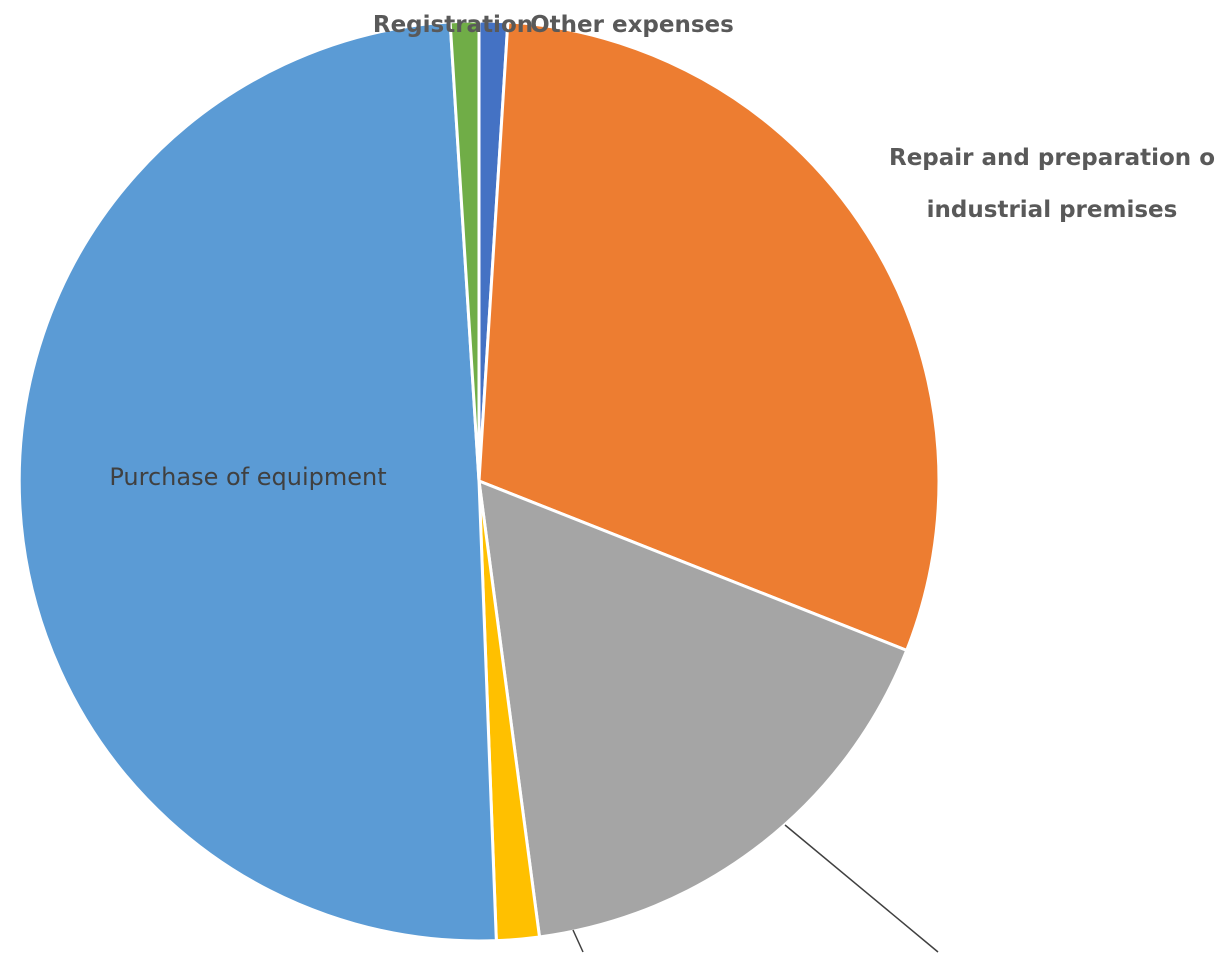  I want to click on data-label-registration: Registration, so click(453, 25).